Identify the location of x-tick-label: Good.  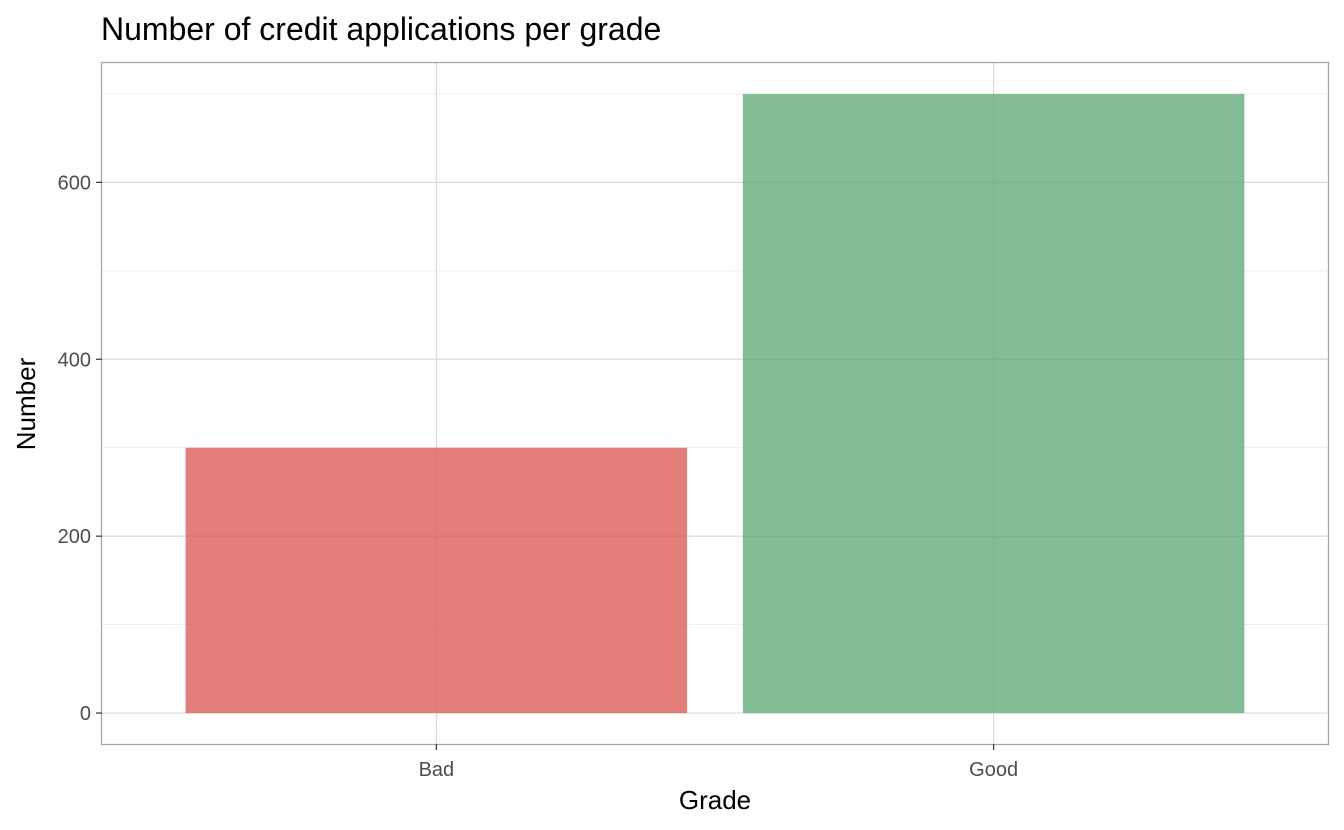
(993, 770).